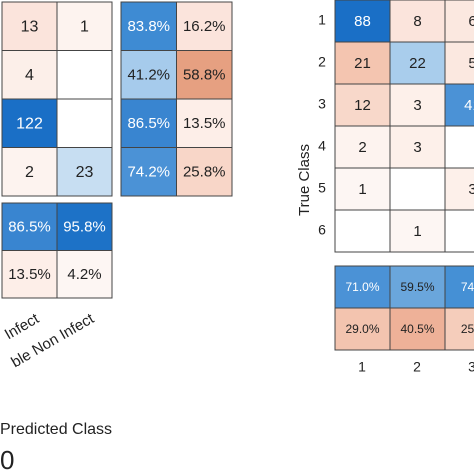 This screenshot has width=474, height=474. What do you see at coordinates (22, 326) in the screenshot?
I see `class-label: Infect` at bounding box center [22, 326].